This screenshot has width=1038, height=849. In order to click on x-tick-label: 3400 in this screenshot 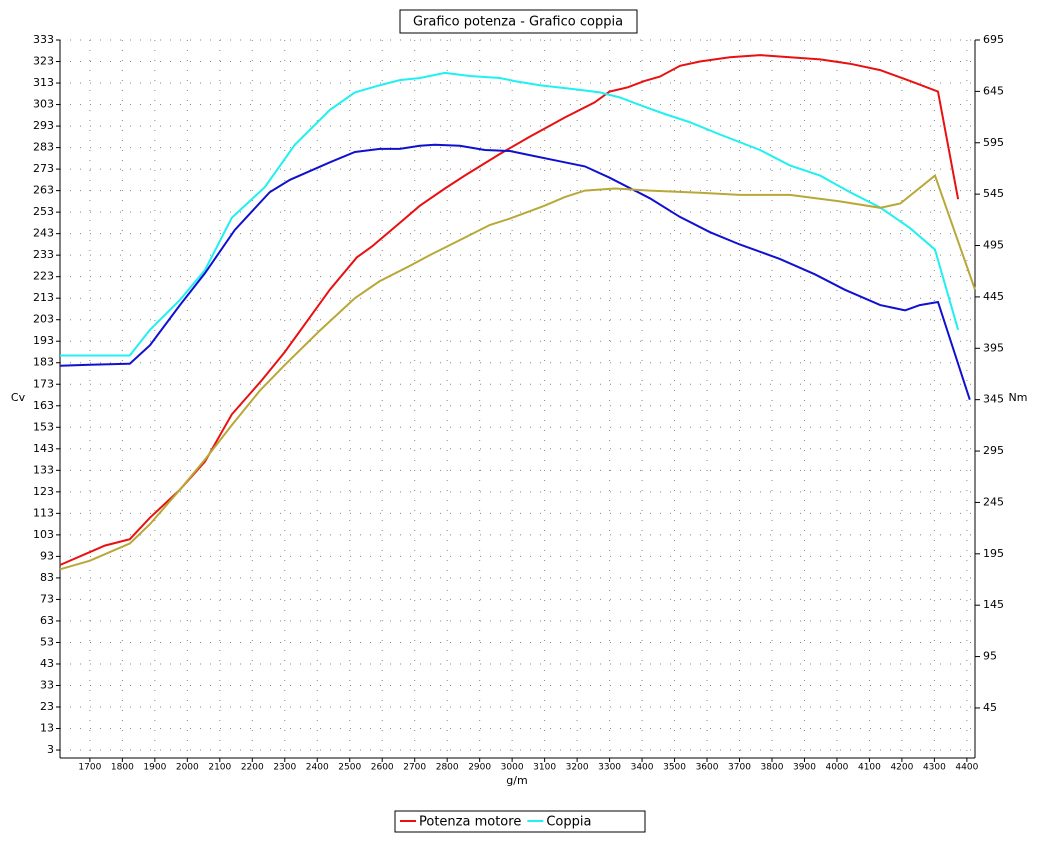, I will do `click(642, 768)`.